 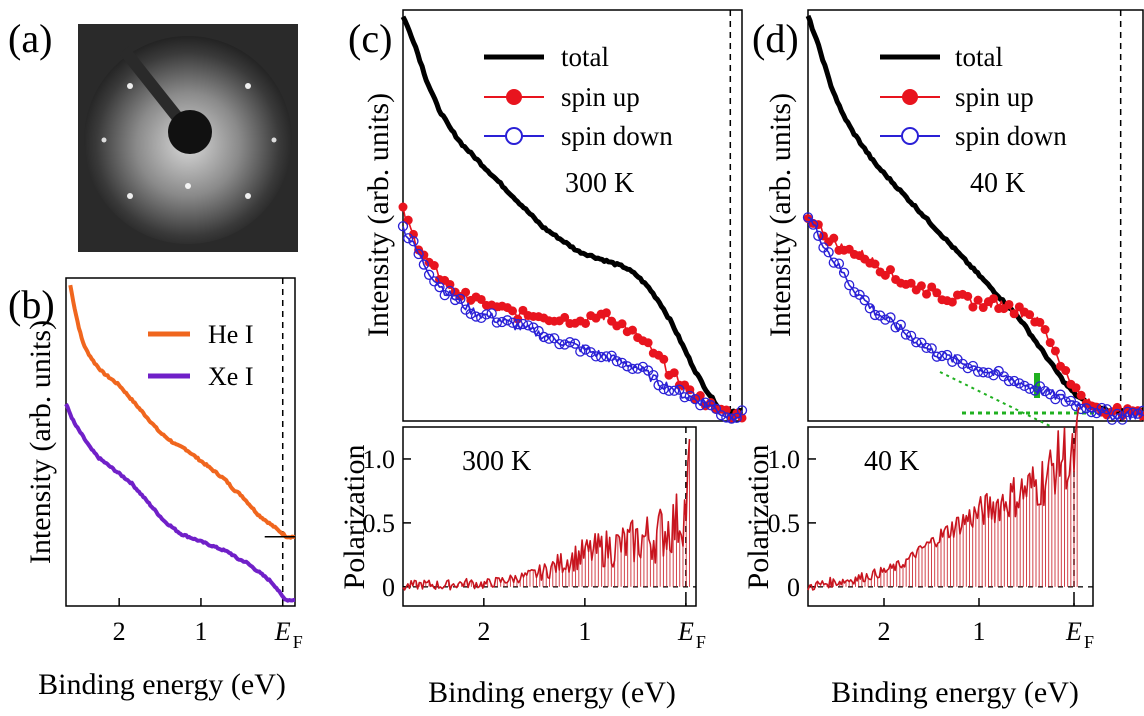 I want to click on panel-label-d: (d), so click(x=775, y=38).